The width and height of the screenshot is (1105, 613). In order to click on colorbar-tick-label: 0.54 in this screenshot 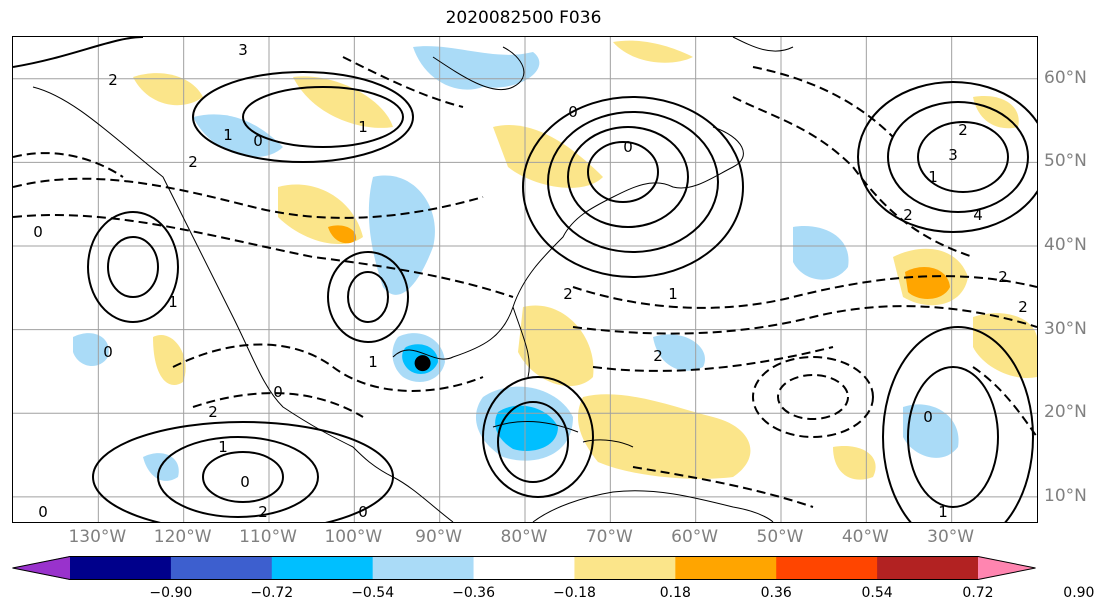, I will do `click(877, 593)`.